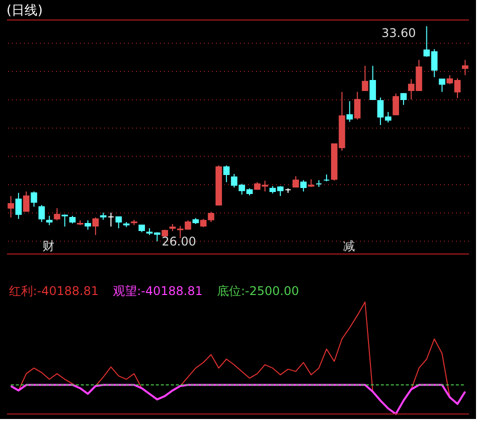  Describe the element at coordinates (399, 33) in the screenshot. I see `annotation: 33.60` at that location.